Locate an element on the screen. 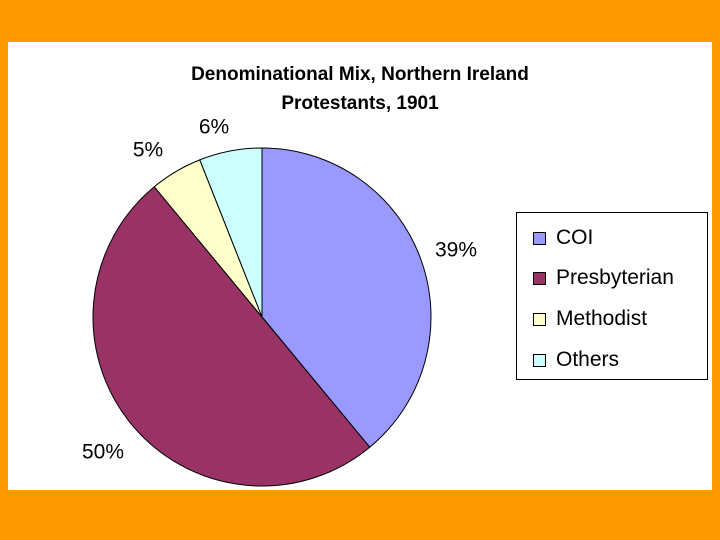 Image resolution: width=720 pixels, height=540 pixels. legend-swatch-coi is located at coordinates (539, 238).